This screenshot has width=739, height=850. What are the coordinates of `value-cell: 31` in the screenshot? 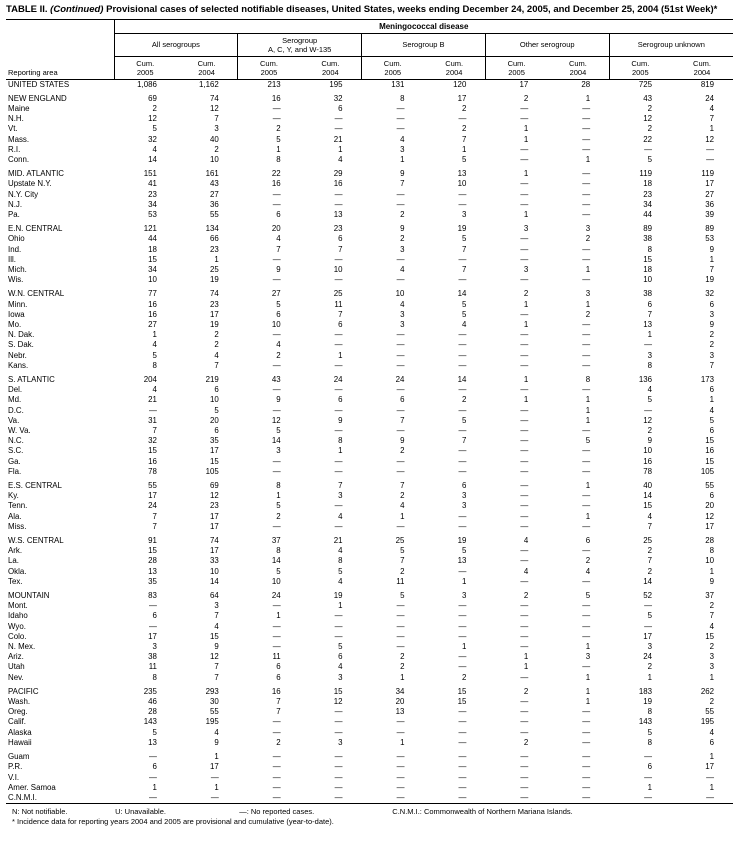 It's located at (152, 420).